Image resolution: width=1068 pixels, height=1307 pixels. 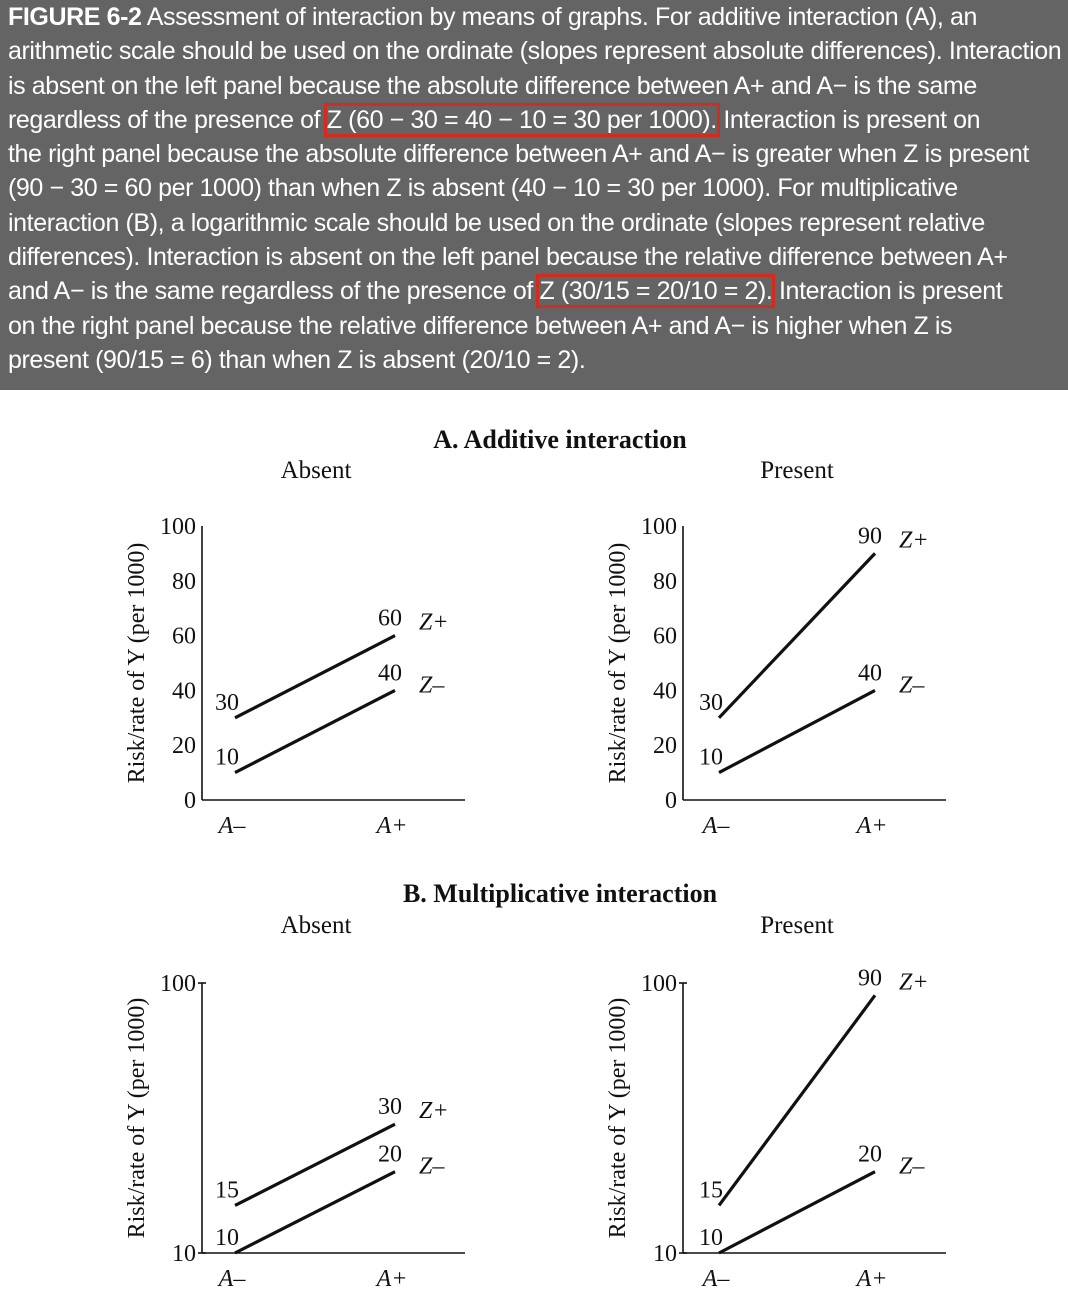 I want to click on caption-text-segment: Interaction is present on, so click(x=848, y=119).